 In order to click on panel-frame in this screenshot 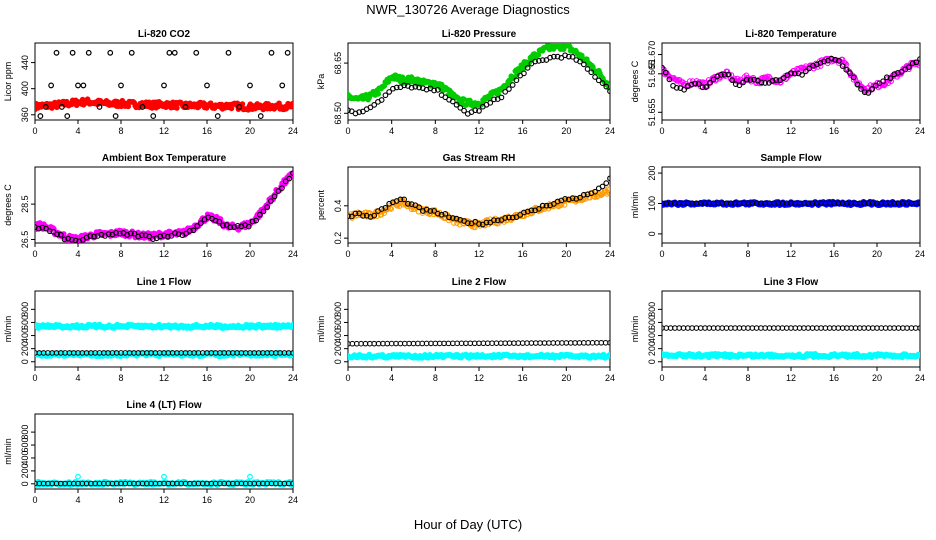, I will do `click(164, 451)`.